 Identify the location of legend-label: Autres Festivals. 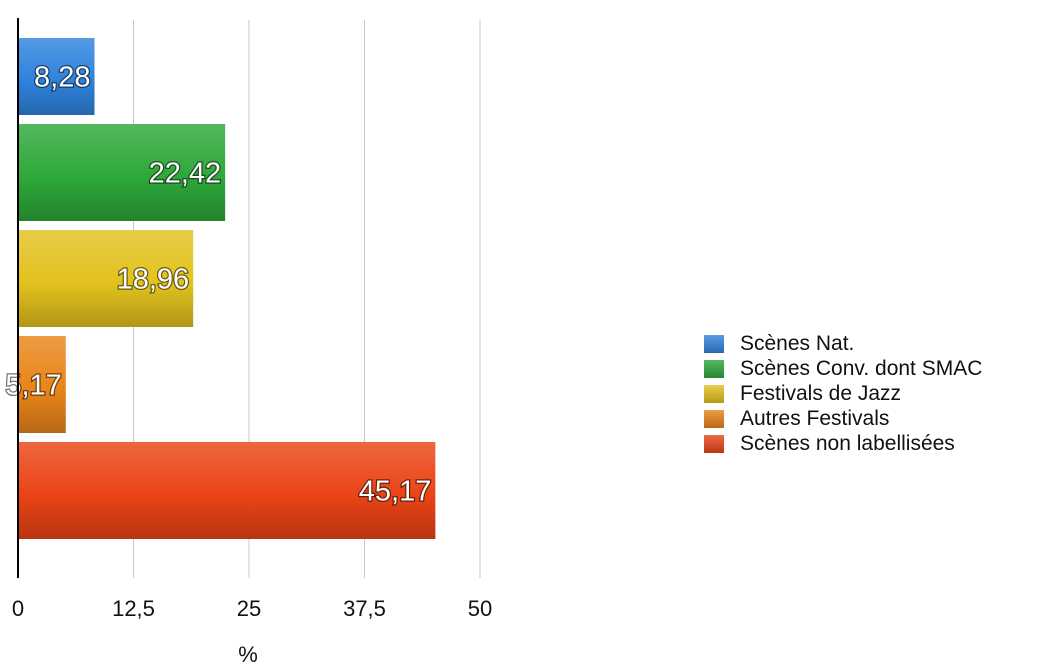
(815, 418).